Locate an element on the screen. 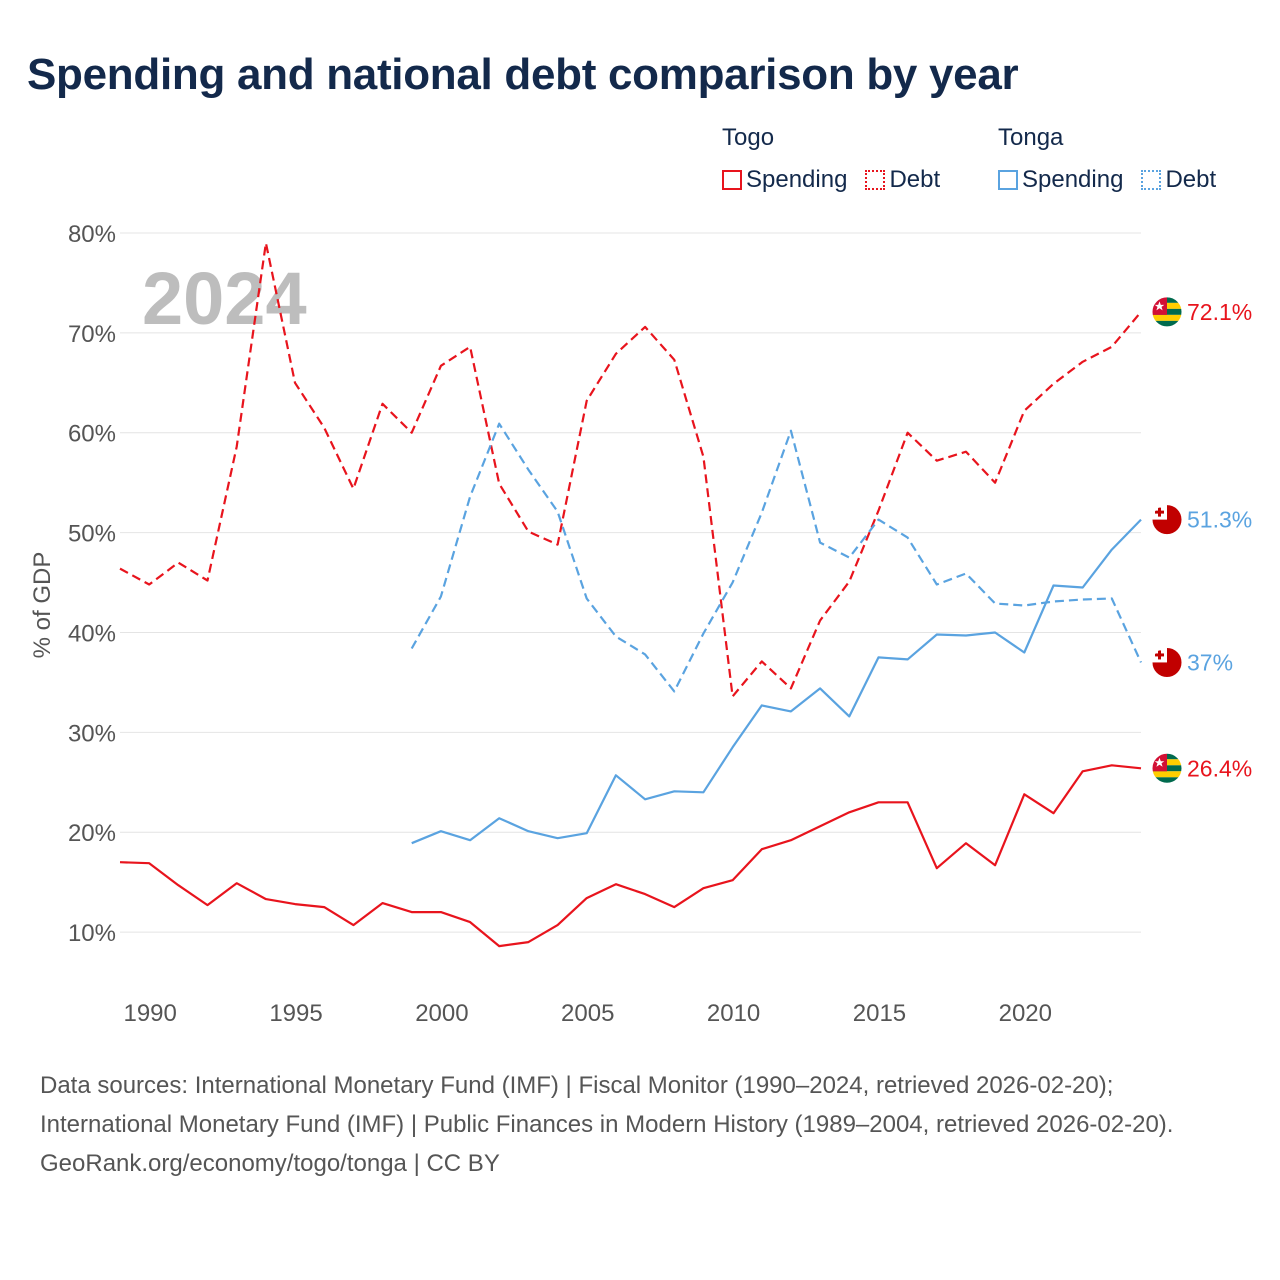 The height and width of the screenshot is (1280, 1280). x-tick-label: 1995 is located at coordinates (295, 1013).